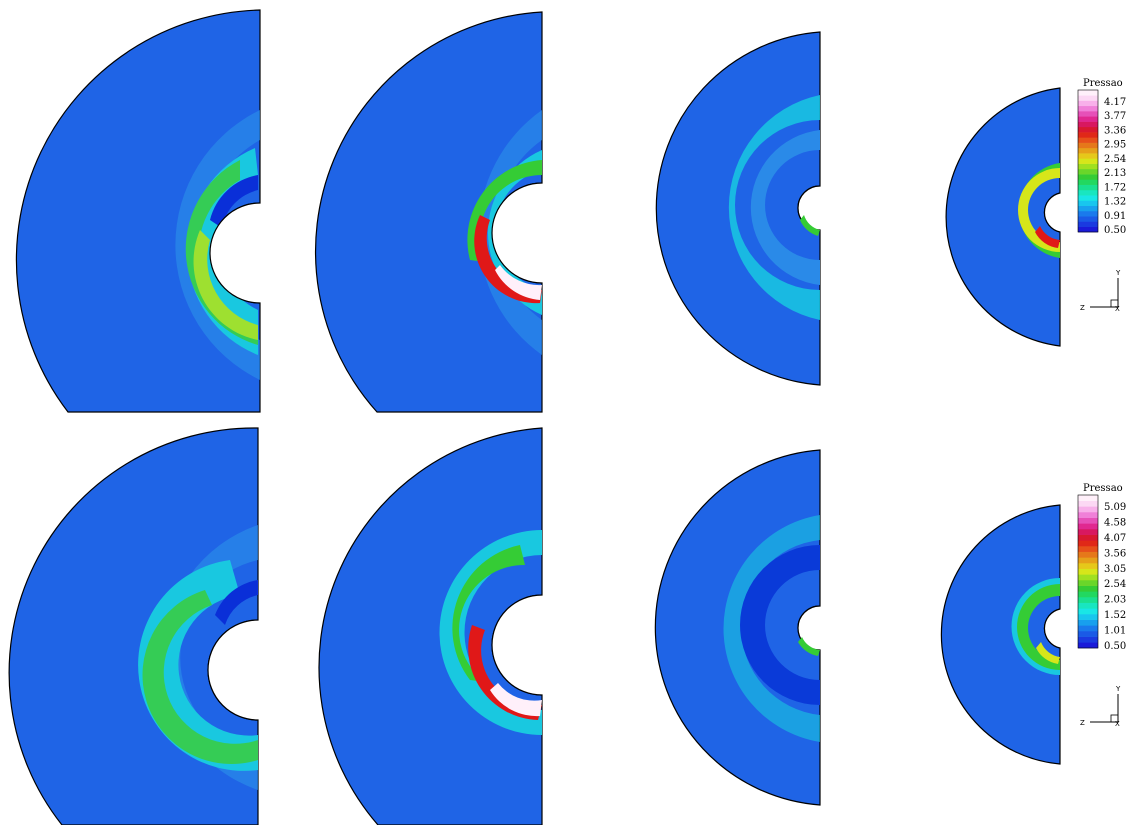  I want to click on axis-triad-bottom: Y Z X, so click(1100, 706).